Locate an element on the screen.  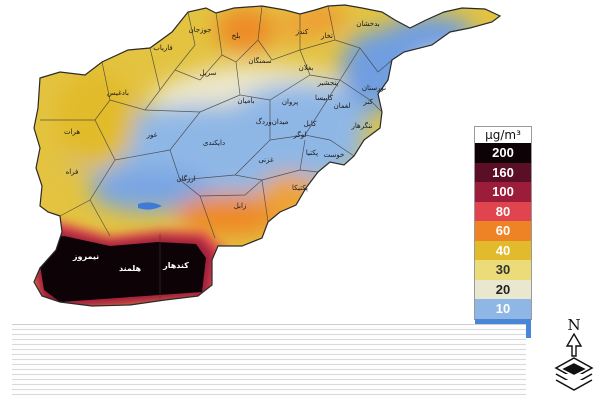
label-ghazni: غزنی is located at coordinates (266, 160).